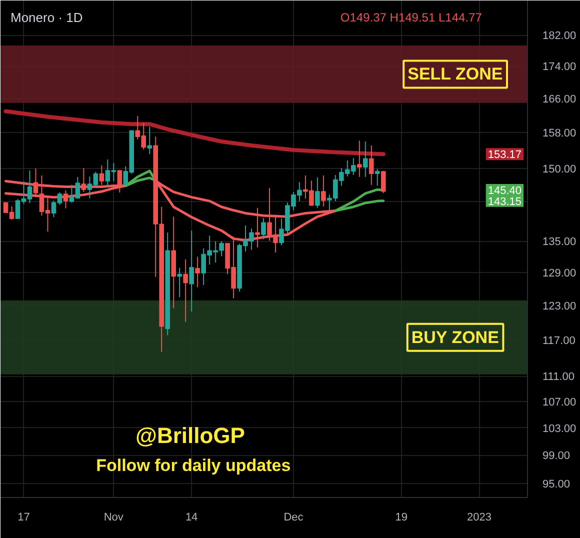  What do you see at coordinates (46, 17) in the screenshot?
I see `text: Monero · 1D` at bounding box center [46, 17].